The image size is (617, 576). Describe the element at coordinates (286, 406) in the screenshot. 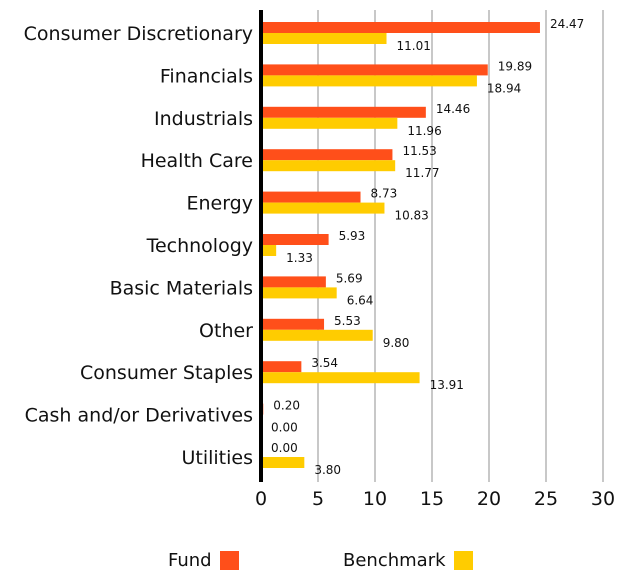

I see `value-label-fund: 0.20` at that location.